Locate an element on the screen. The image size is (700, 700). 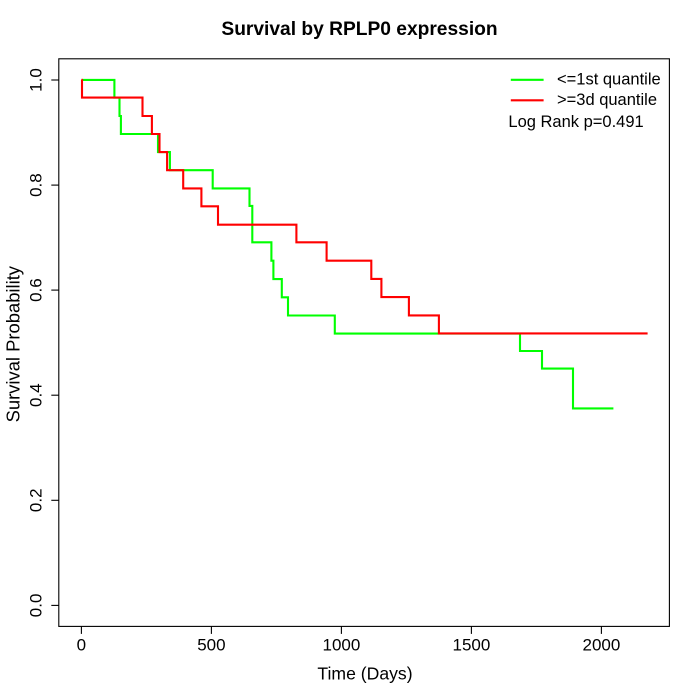
svg-text: 0 is located at coordinates (81, 645).